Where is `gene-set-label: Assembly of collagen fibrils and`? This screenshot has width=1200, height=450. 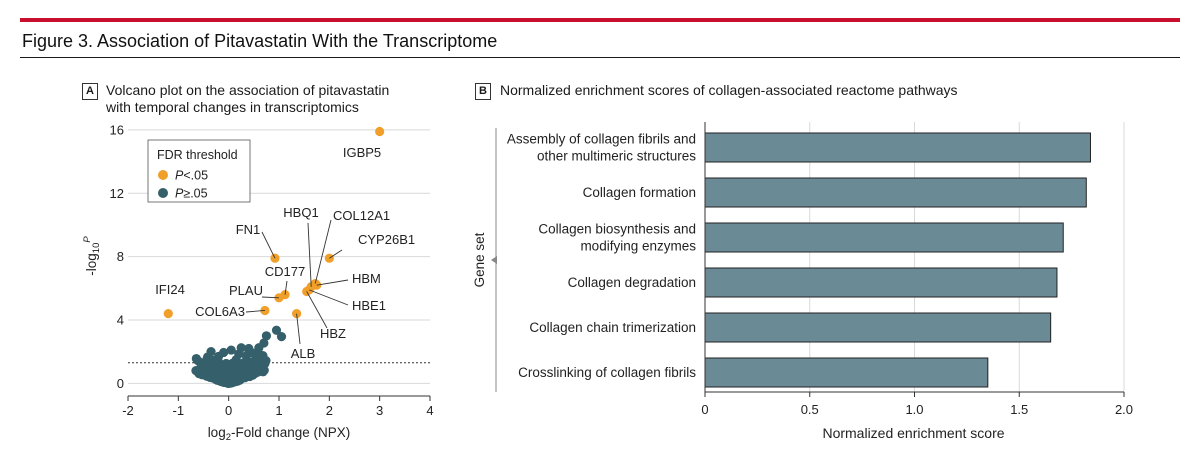 gene-set-label: Assembly of collagen fibrils and is located at coordinates (601, 139).